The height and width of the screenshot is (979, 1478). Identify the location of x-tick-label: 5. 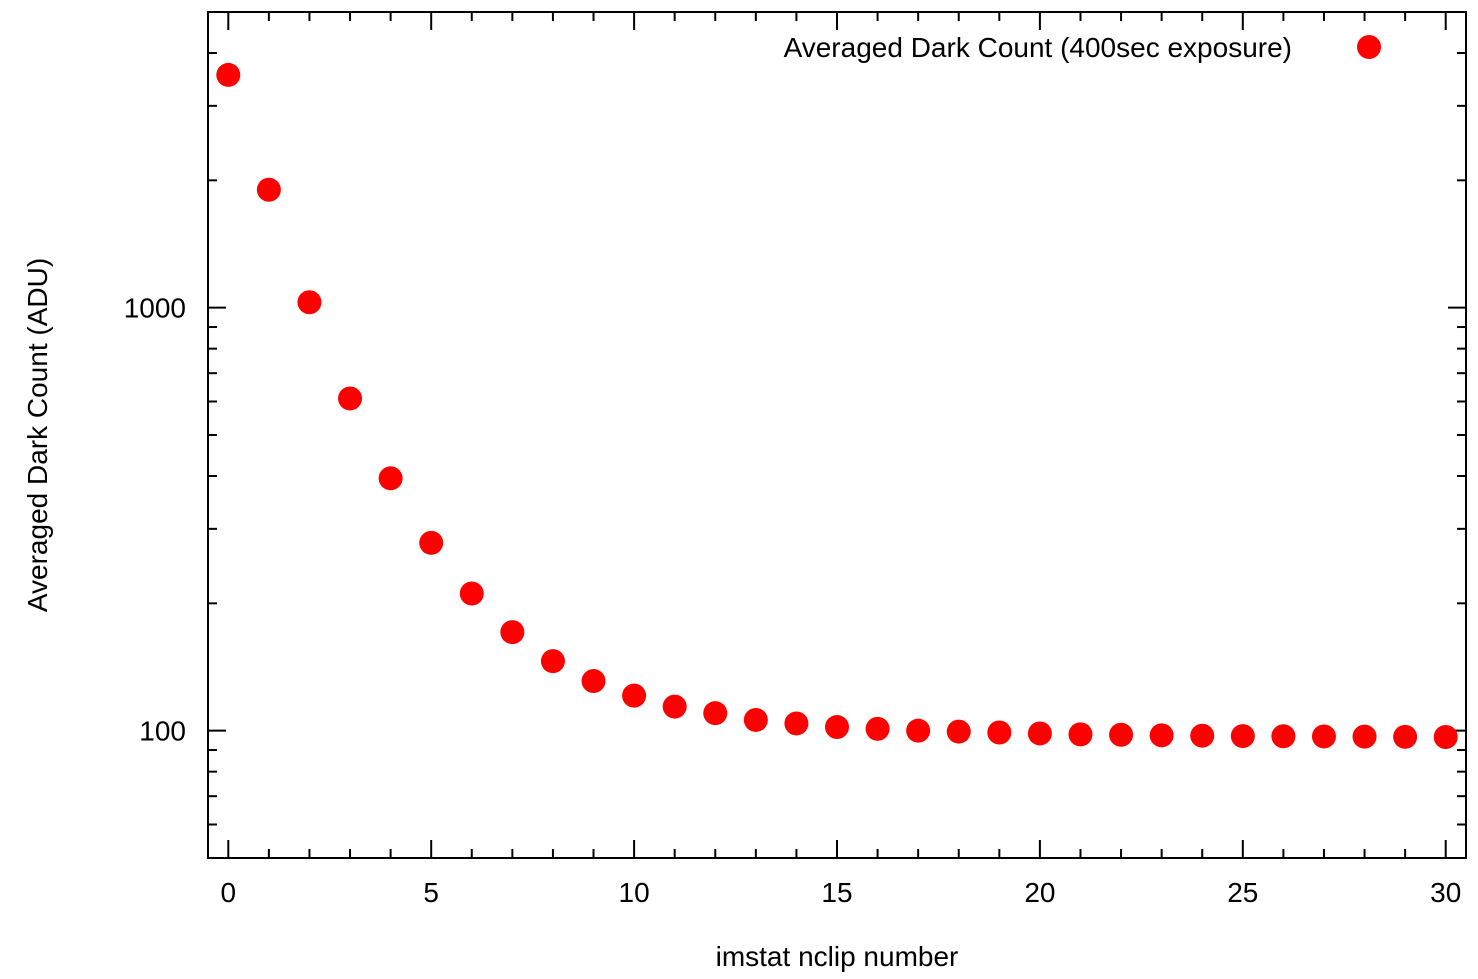
(431, 892).